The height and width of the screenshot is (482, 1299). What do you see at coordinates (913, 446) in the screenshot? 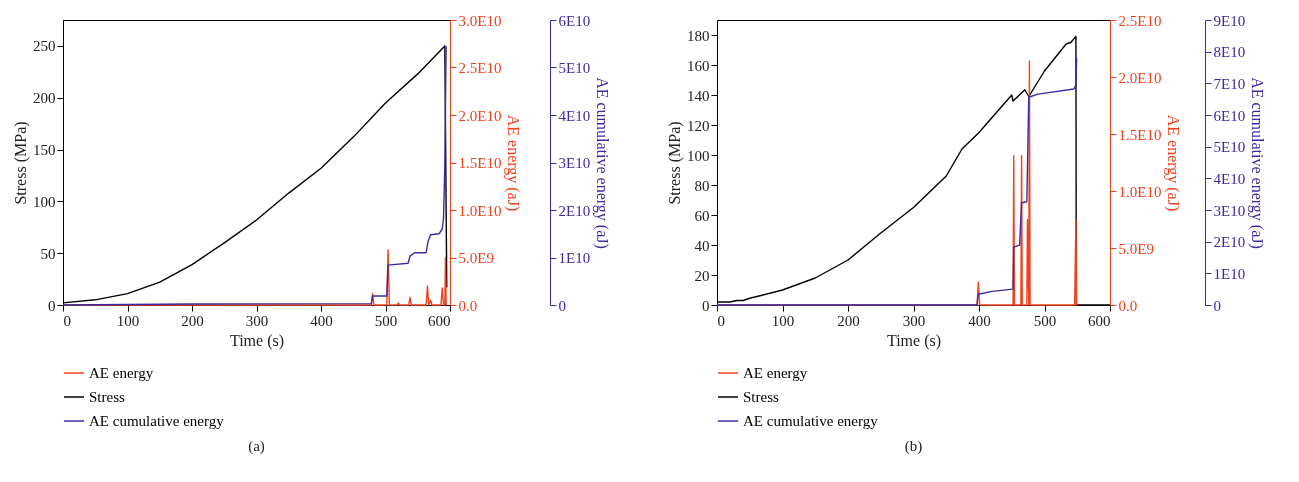
I see `text: (b)` at bounding box center [913, 446].